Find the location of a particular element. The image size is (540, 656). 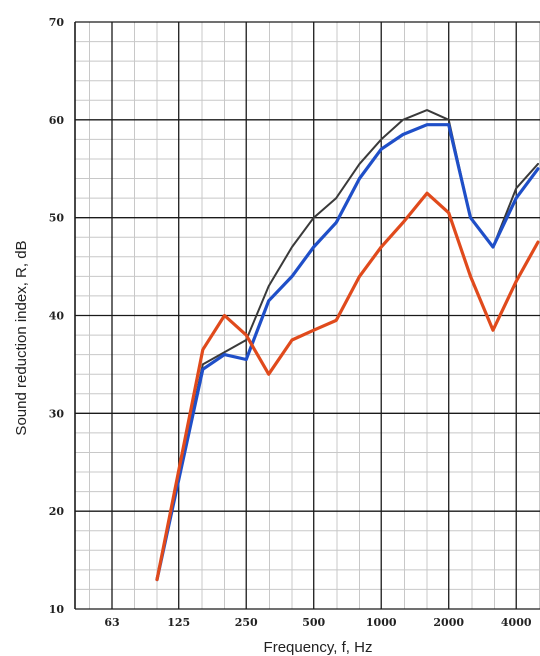

x-tick-label: 1000 is located at coordinates (381, 622).